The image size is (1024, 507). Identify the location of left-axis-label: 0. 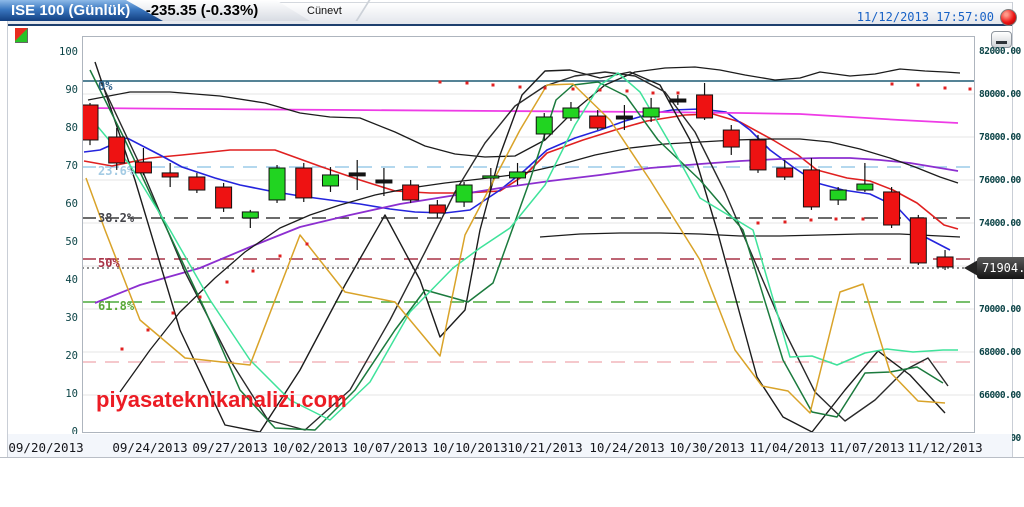
(74, 432).